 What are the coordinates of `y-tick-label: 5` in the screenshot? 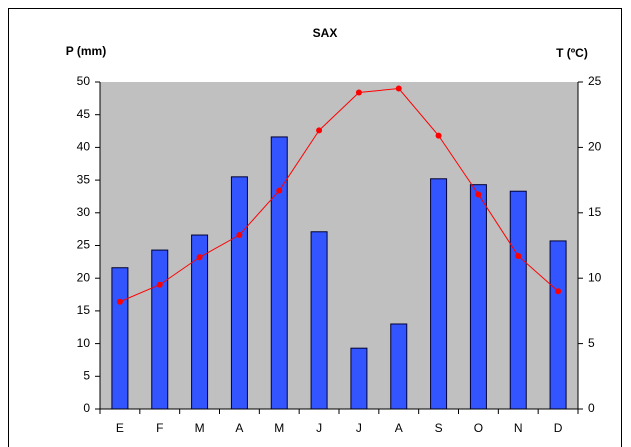 It's located at (86, 375).